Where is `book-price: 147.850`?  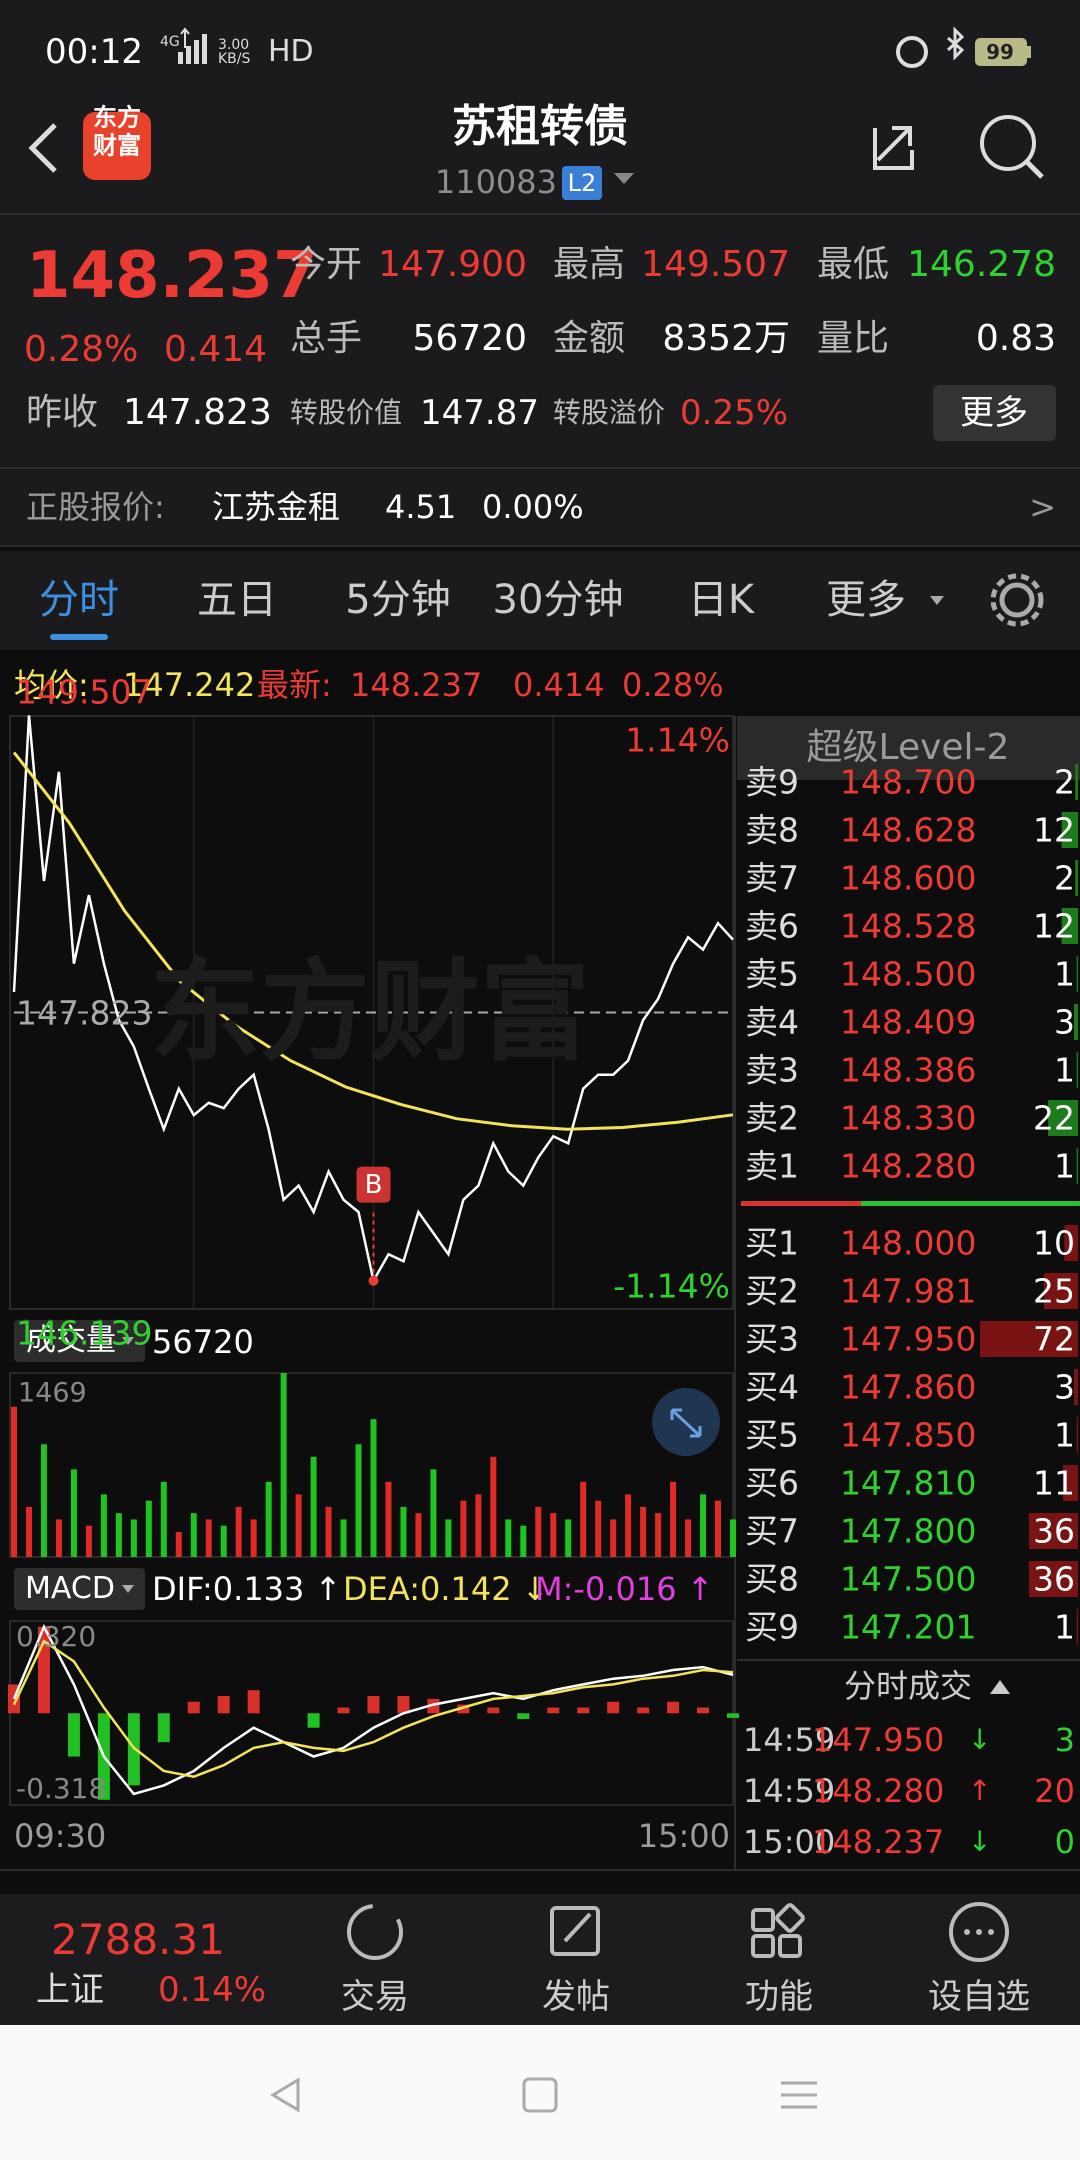
book-price: 147.850 is located at coordinates (908, 1435).